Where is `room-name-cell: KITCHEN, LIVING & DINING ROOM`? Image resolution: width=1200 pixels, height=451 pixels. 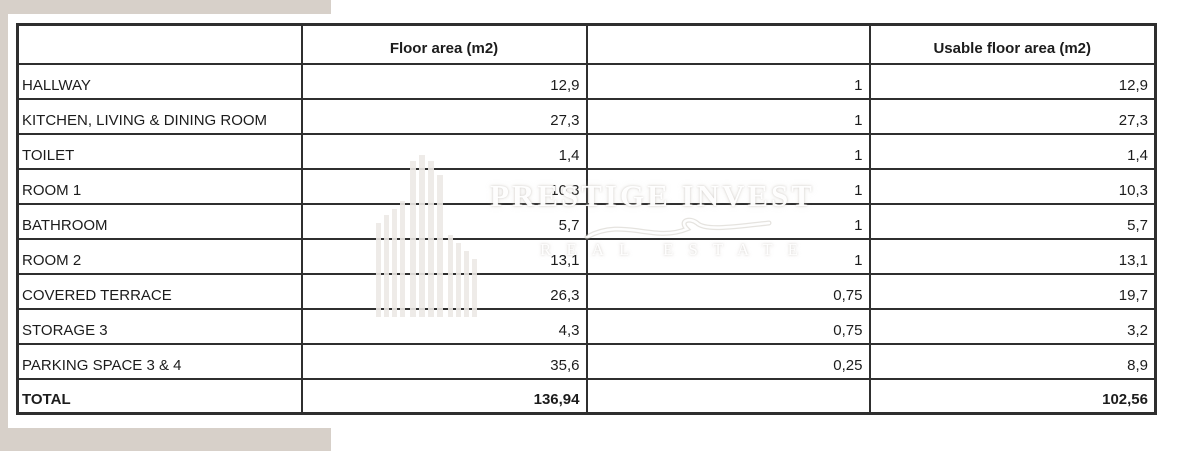 room-name-cell: KITCHEN, LIVING & DINING ROOM is located at coordinates (159, 116).